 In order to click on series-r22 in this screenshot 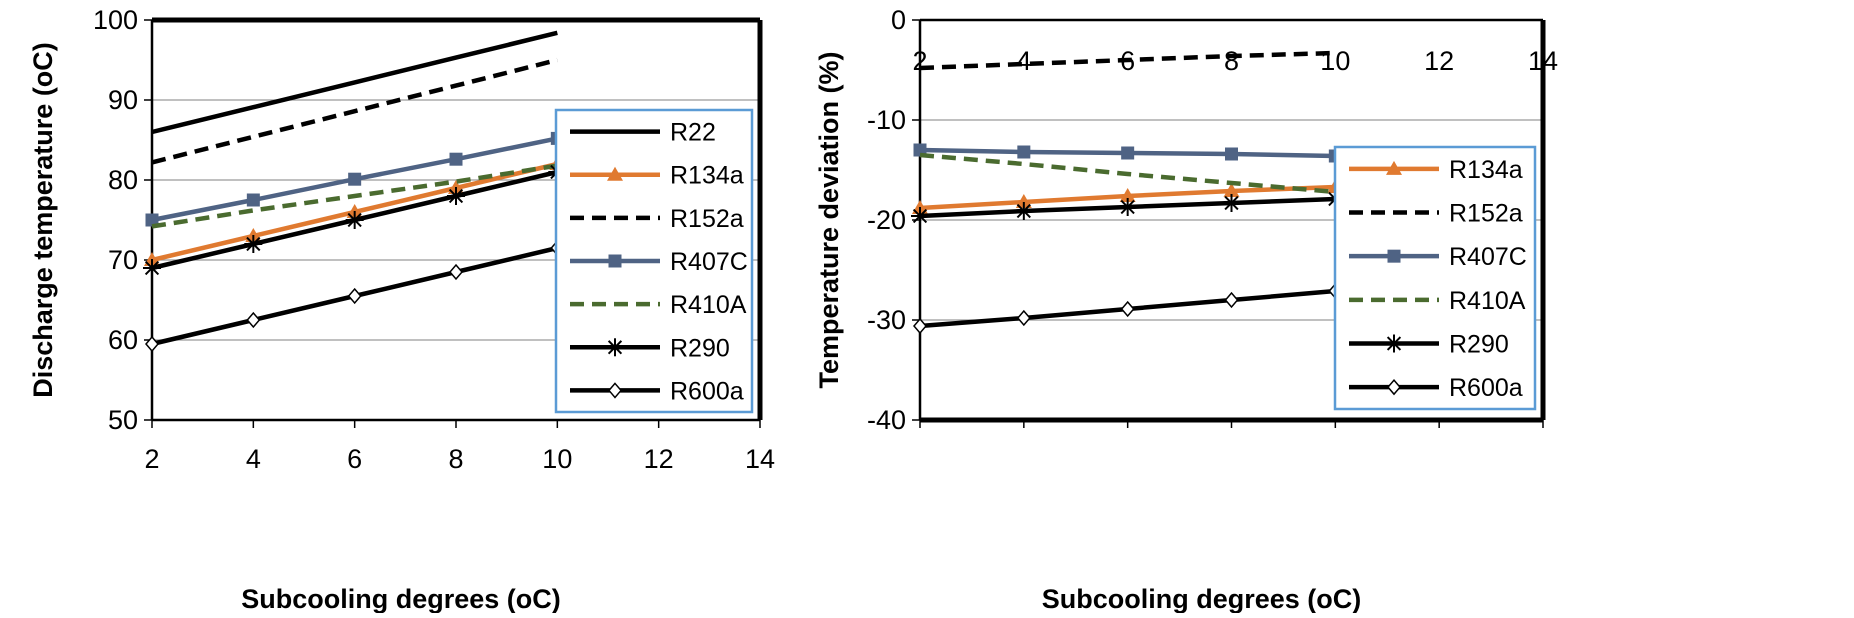, I will do `click(354, 82)`.